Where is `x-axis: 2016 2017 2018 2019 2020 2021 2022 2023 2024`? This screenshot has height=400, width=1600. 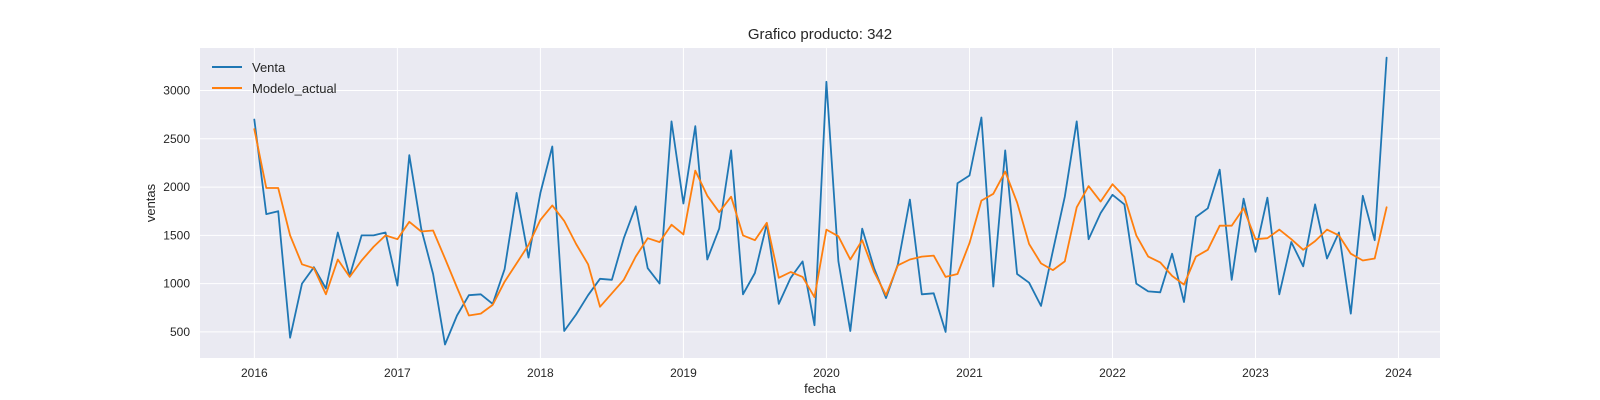
x-axis: 2016 2017 2018 2019 2020 2021 2022 2023 2024 is located at coordinates (826, 373).